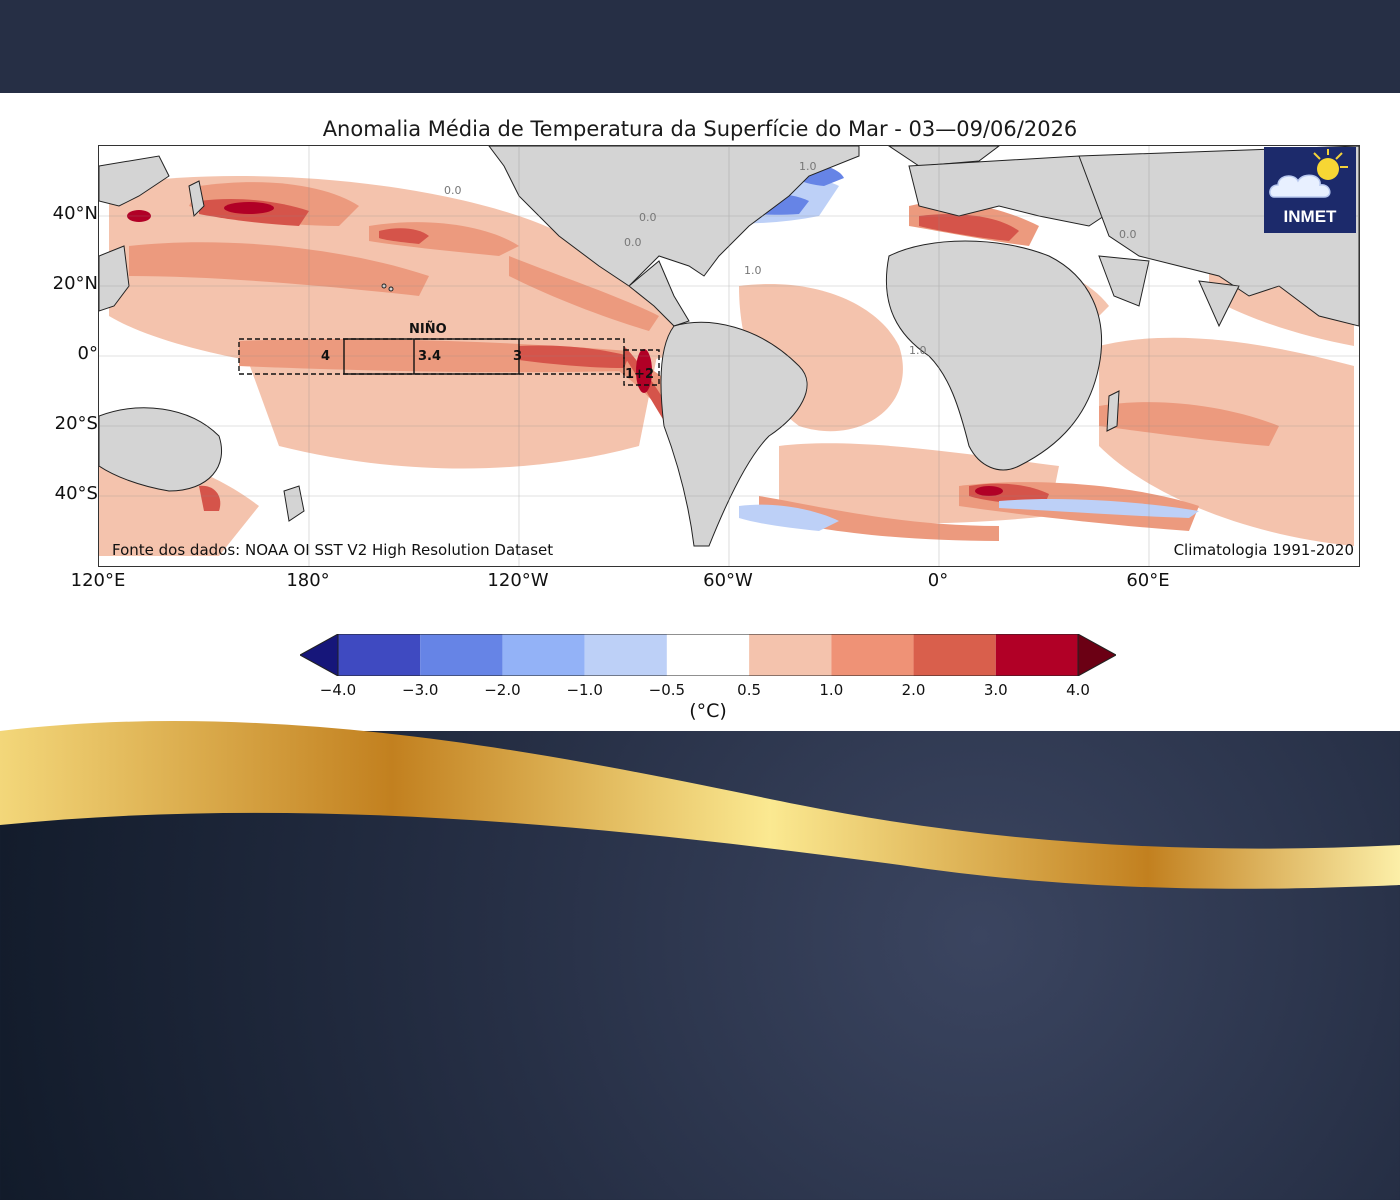 Image resolution: width=1400 pixels, height=1200 pixels. I want to click on climatology-note: Climatologia 1991-2020, so click(1263, 550).